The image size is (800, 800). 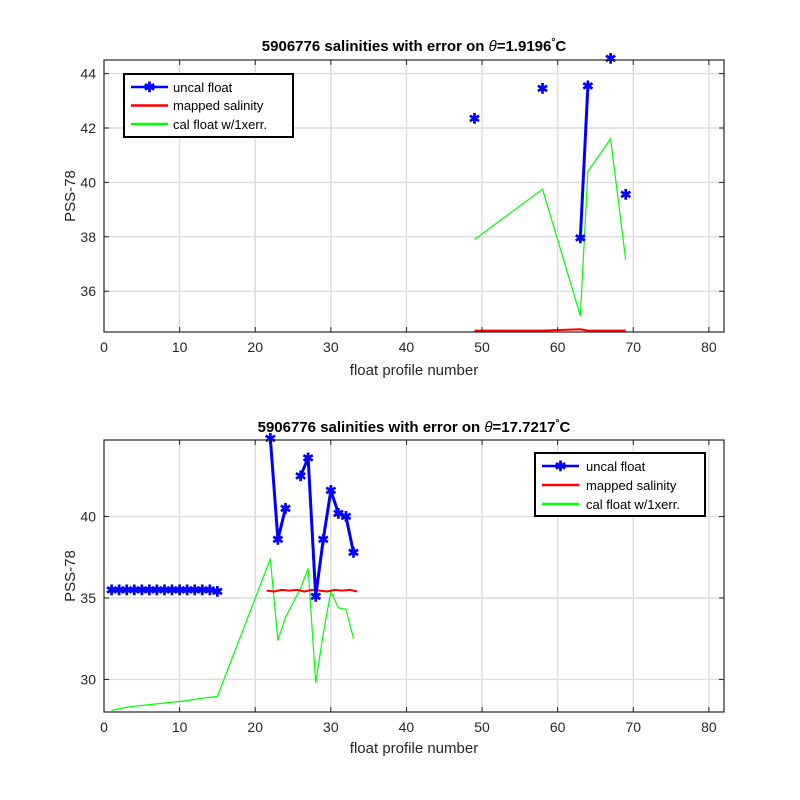 I want to click on series-uncal-float: ✱ ✱ ✱ ✱ ✱ ✱, so click(x=550, y=149).